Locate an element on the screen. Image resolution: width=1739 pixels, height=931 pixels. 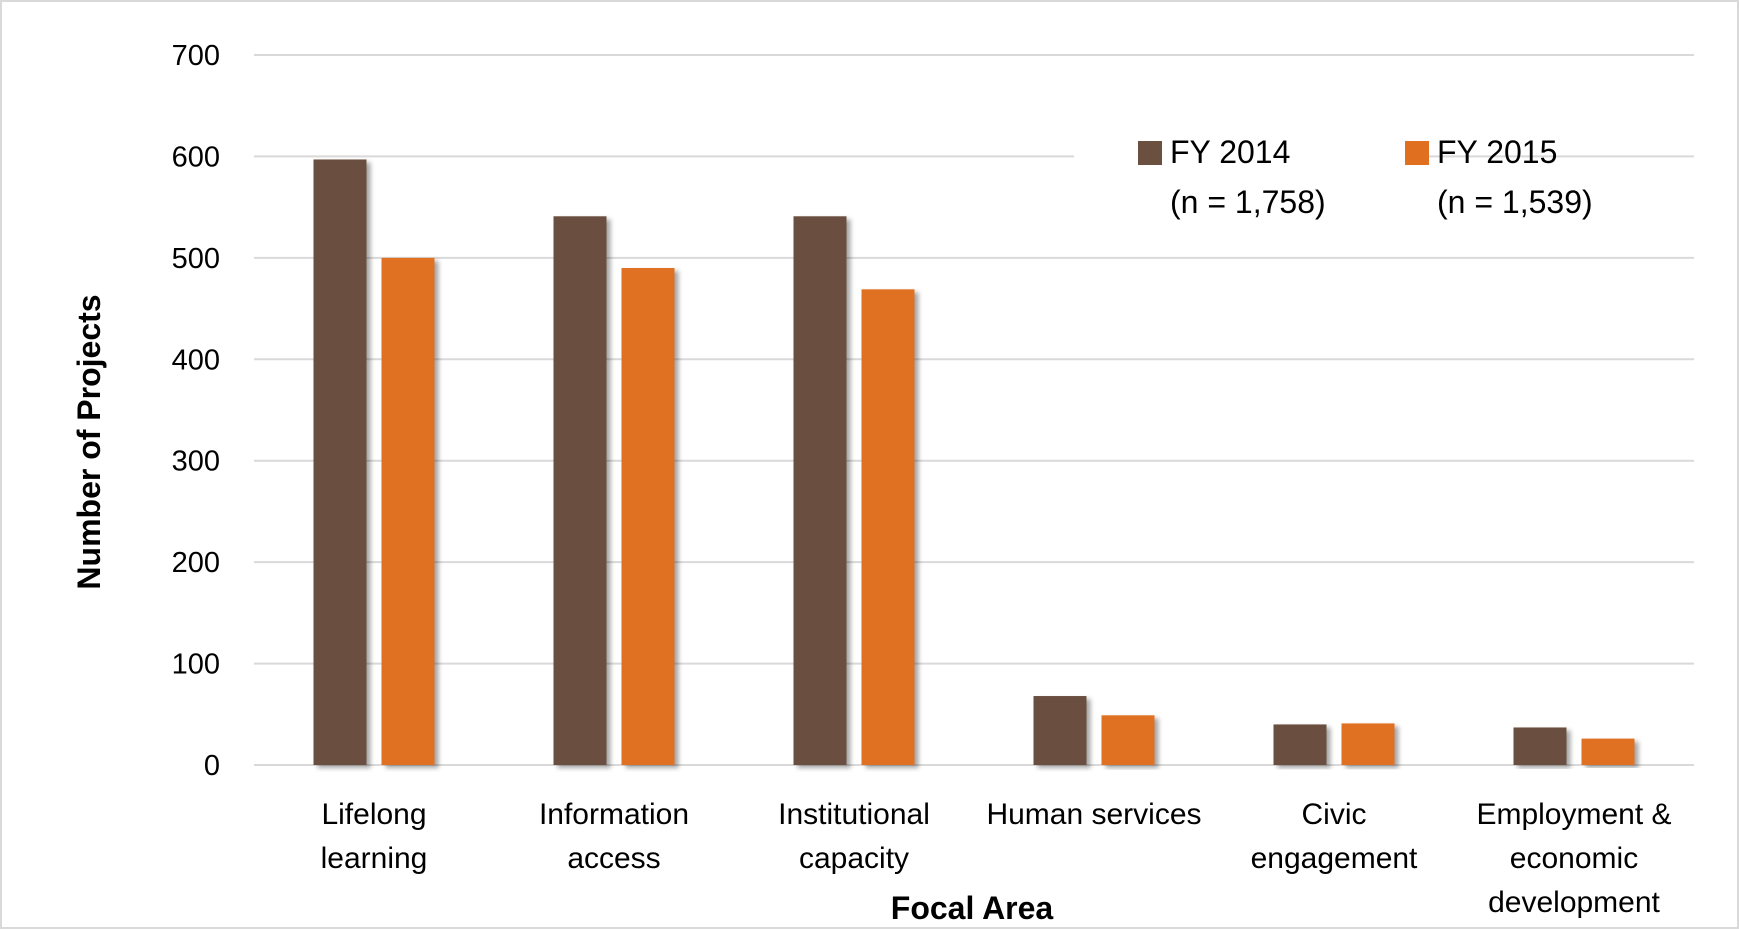
x-category-label: Human services is located at coordinates (1093, 814).